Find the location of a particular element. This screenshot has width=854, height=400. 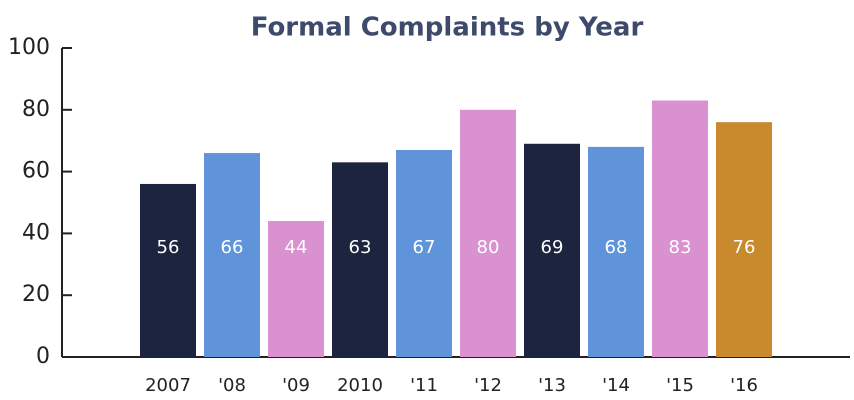

data-label: 76 is located at coordinates (744, 247).